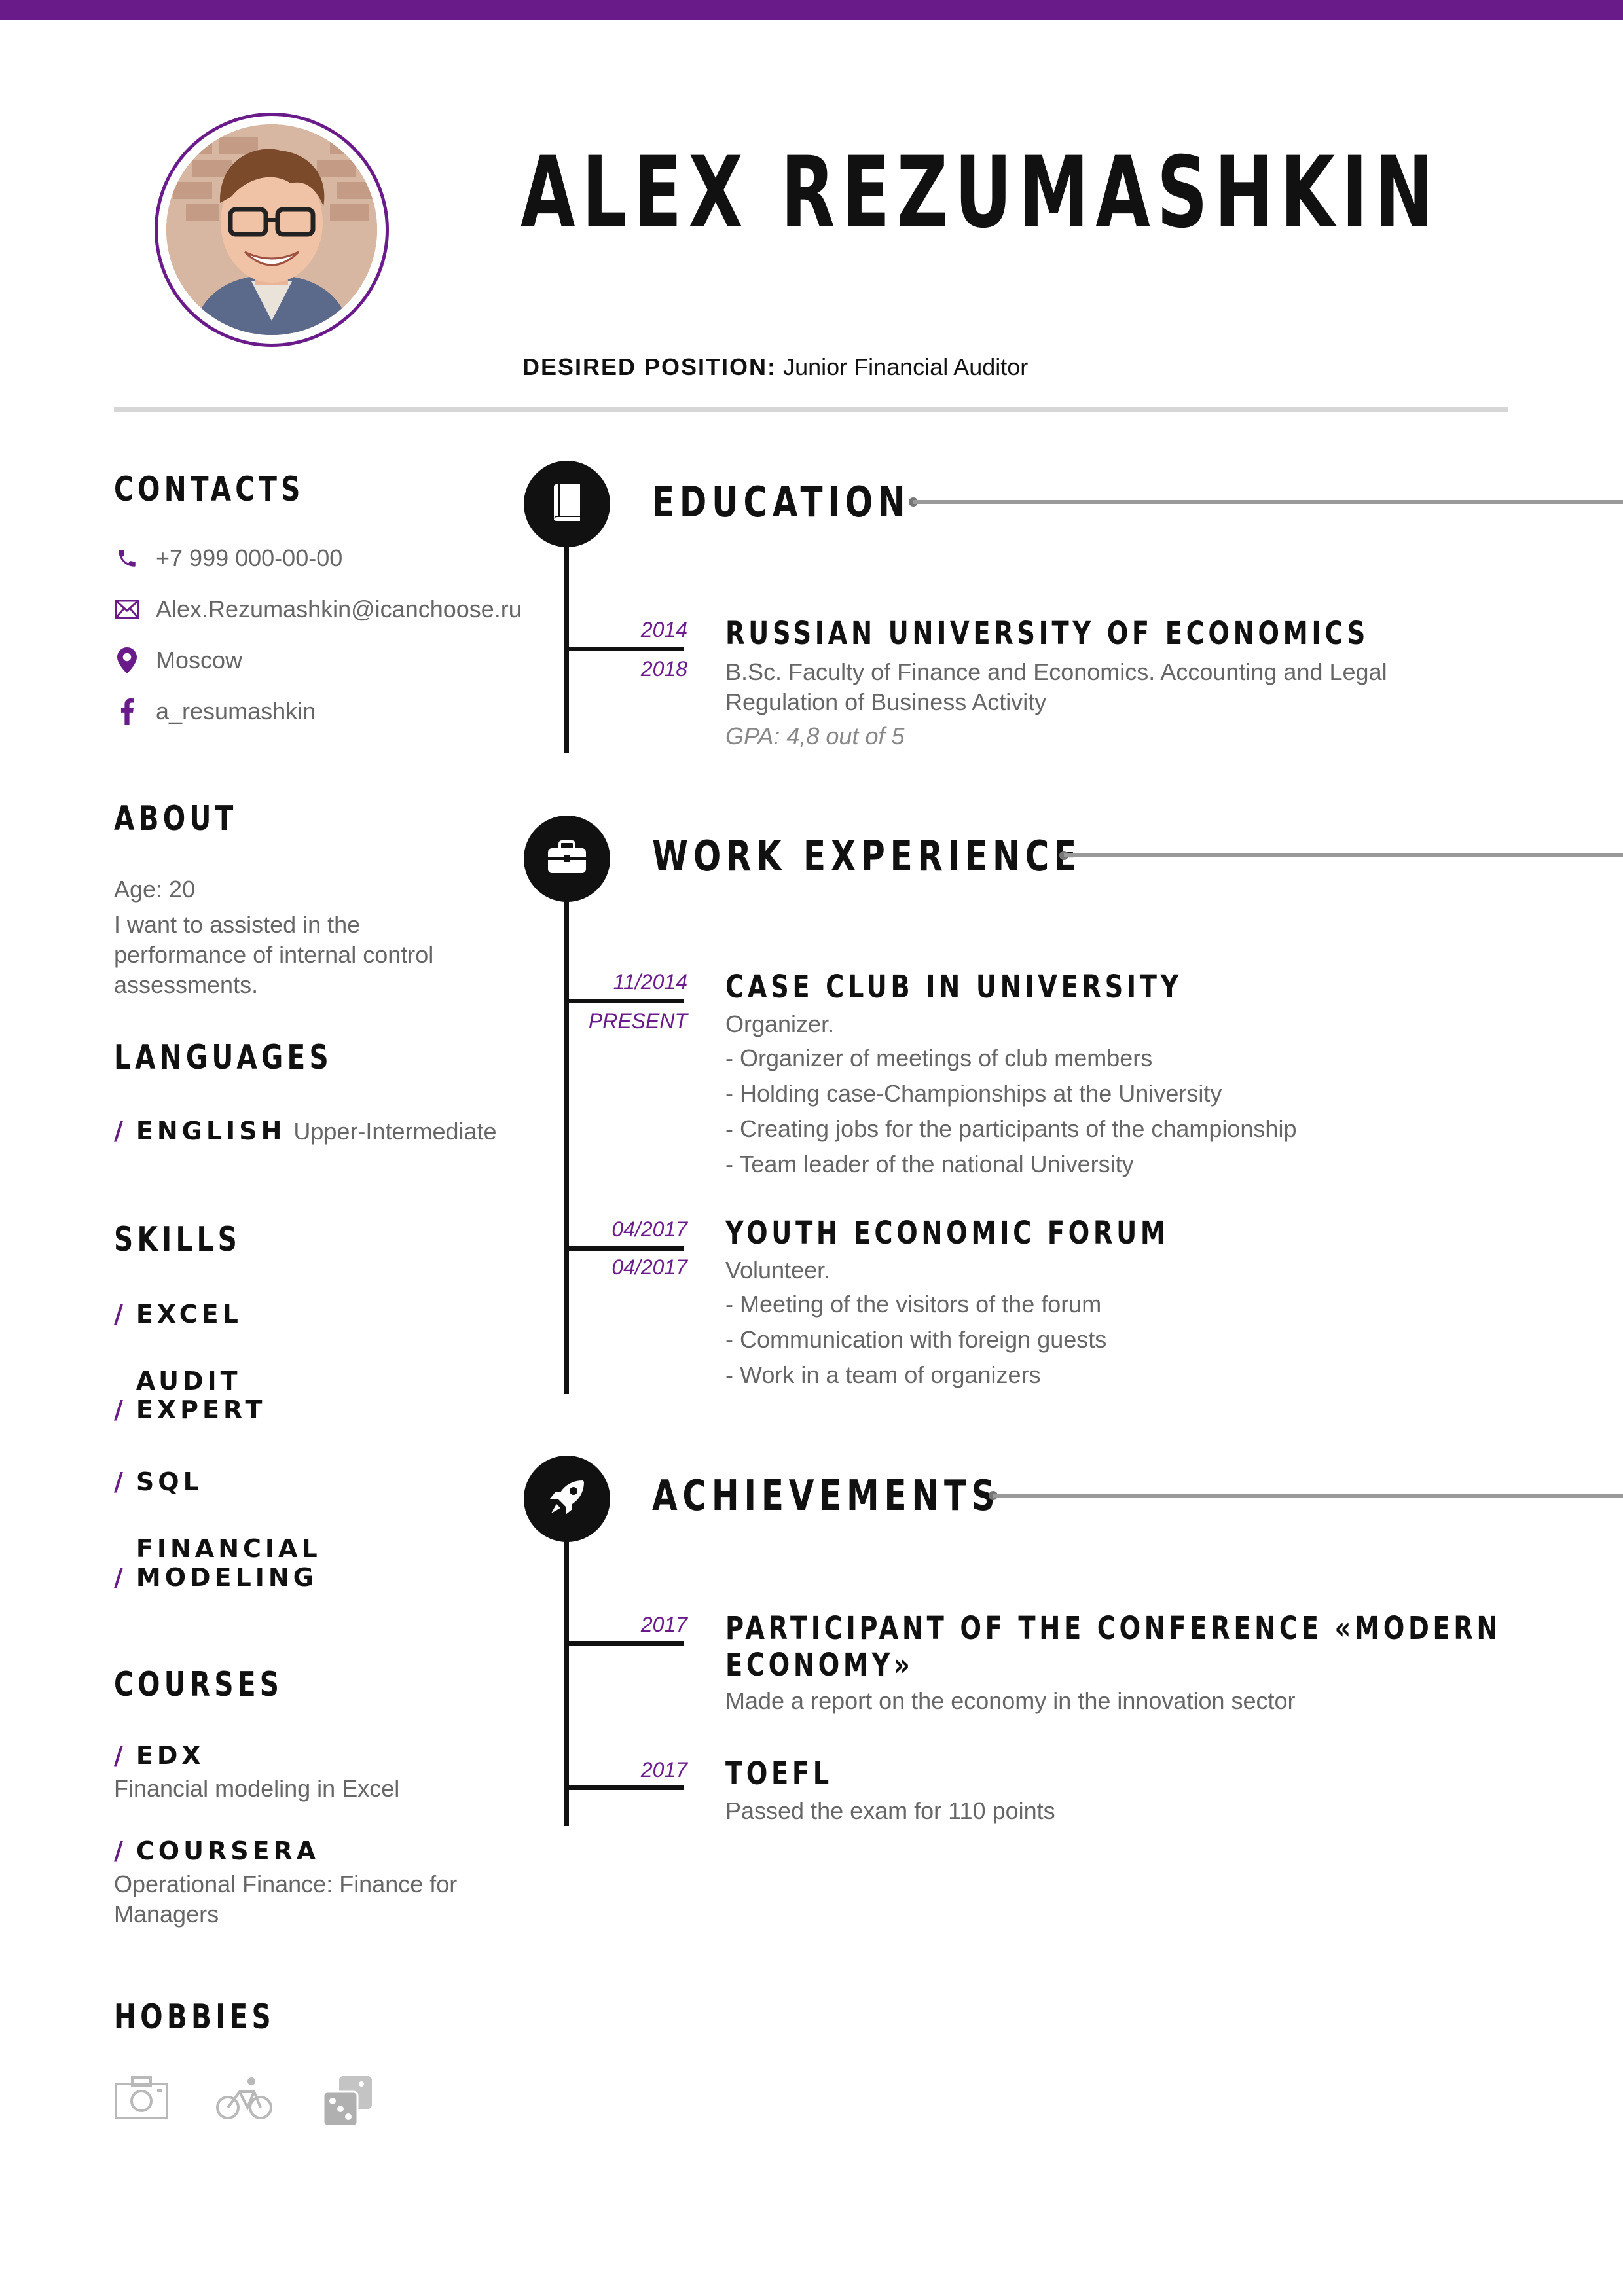 Image resolution: width=1623 pixels, height=2296 pixels. I want to click on work-rule, so click(1343, 855).